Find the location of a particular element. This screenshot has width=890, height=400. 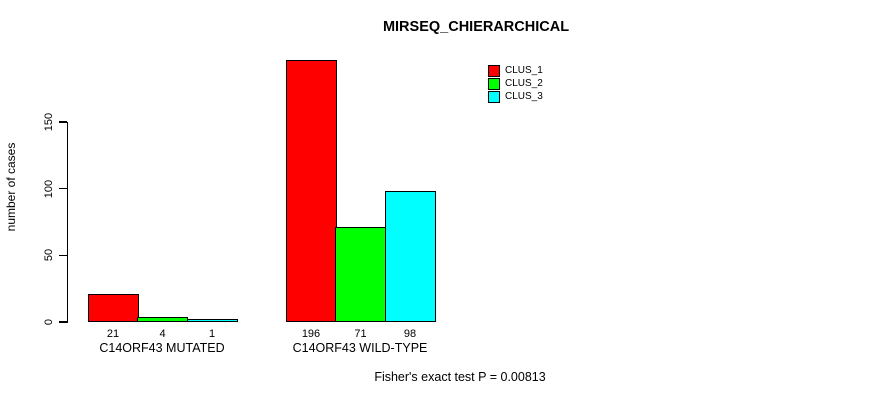

bar-value-label-clus_3-wildtype: 98 is located at coordinates (410, 333).